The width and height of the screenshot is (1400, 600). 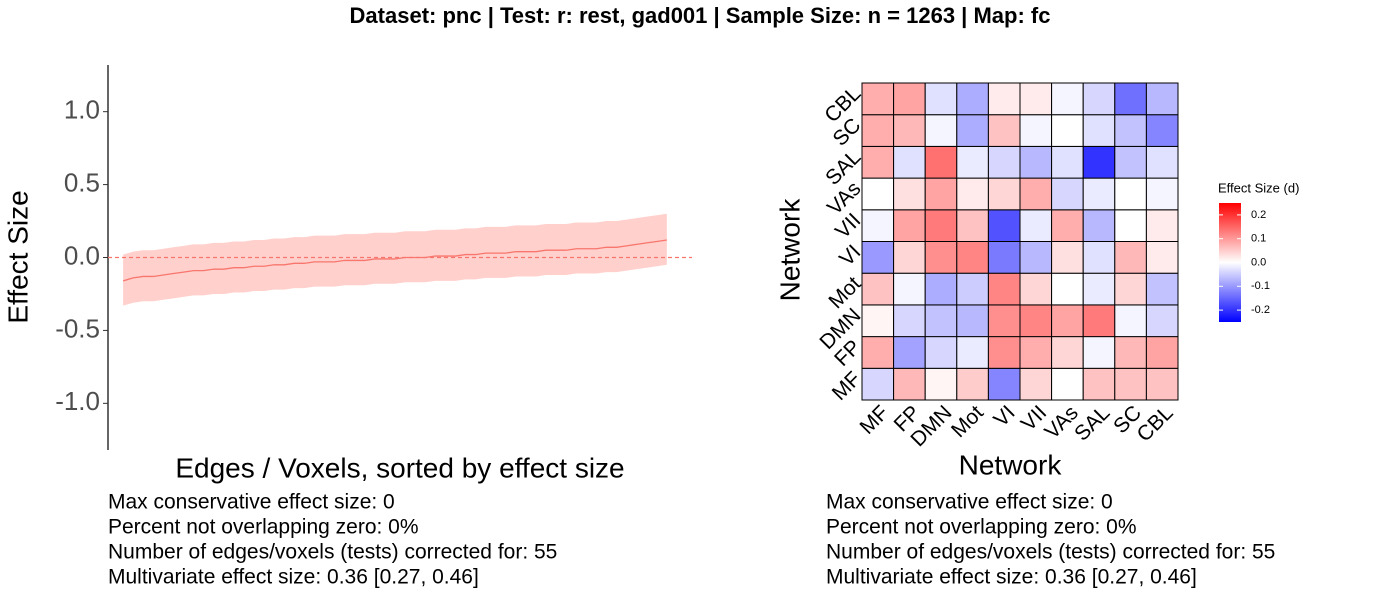 I want to click on y-tick-label: CBL, so click(x=842, y=104).